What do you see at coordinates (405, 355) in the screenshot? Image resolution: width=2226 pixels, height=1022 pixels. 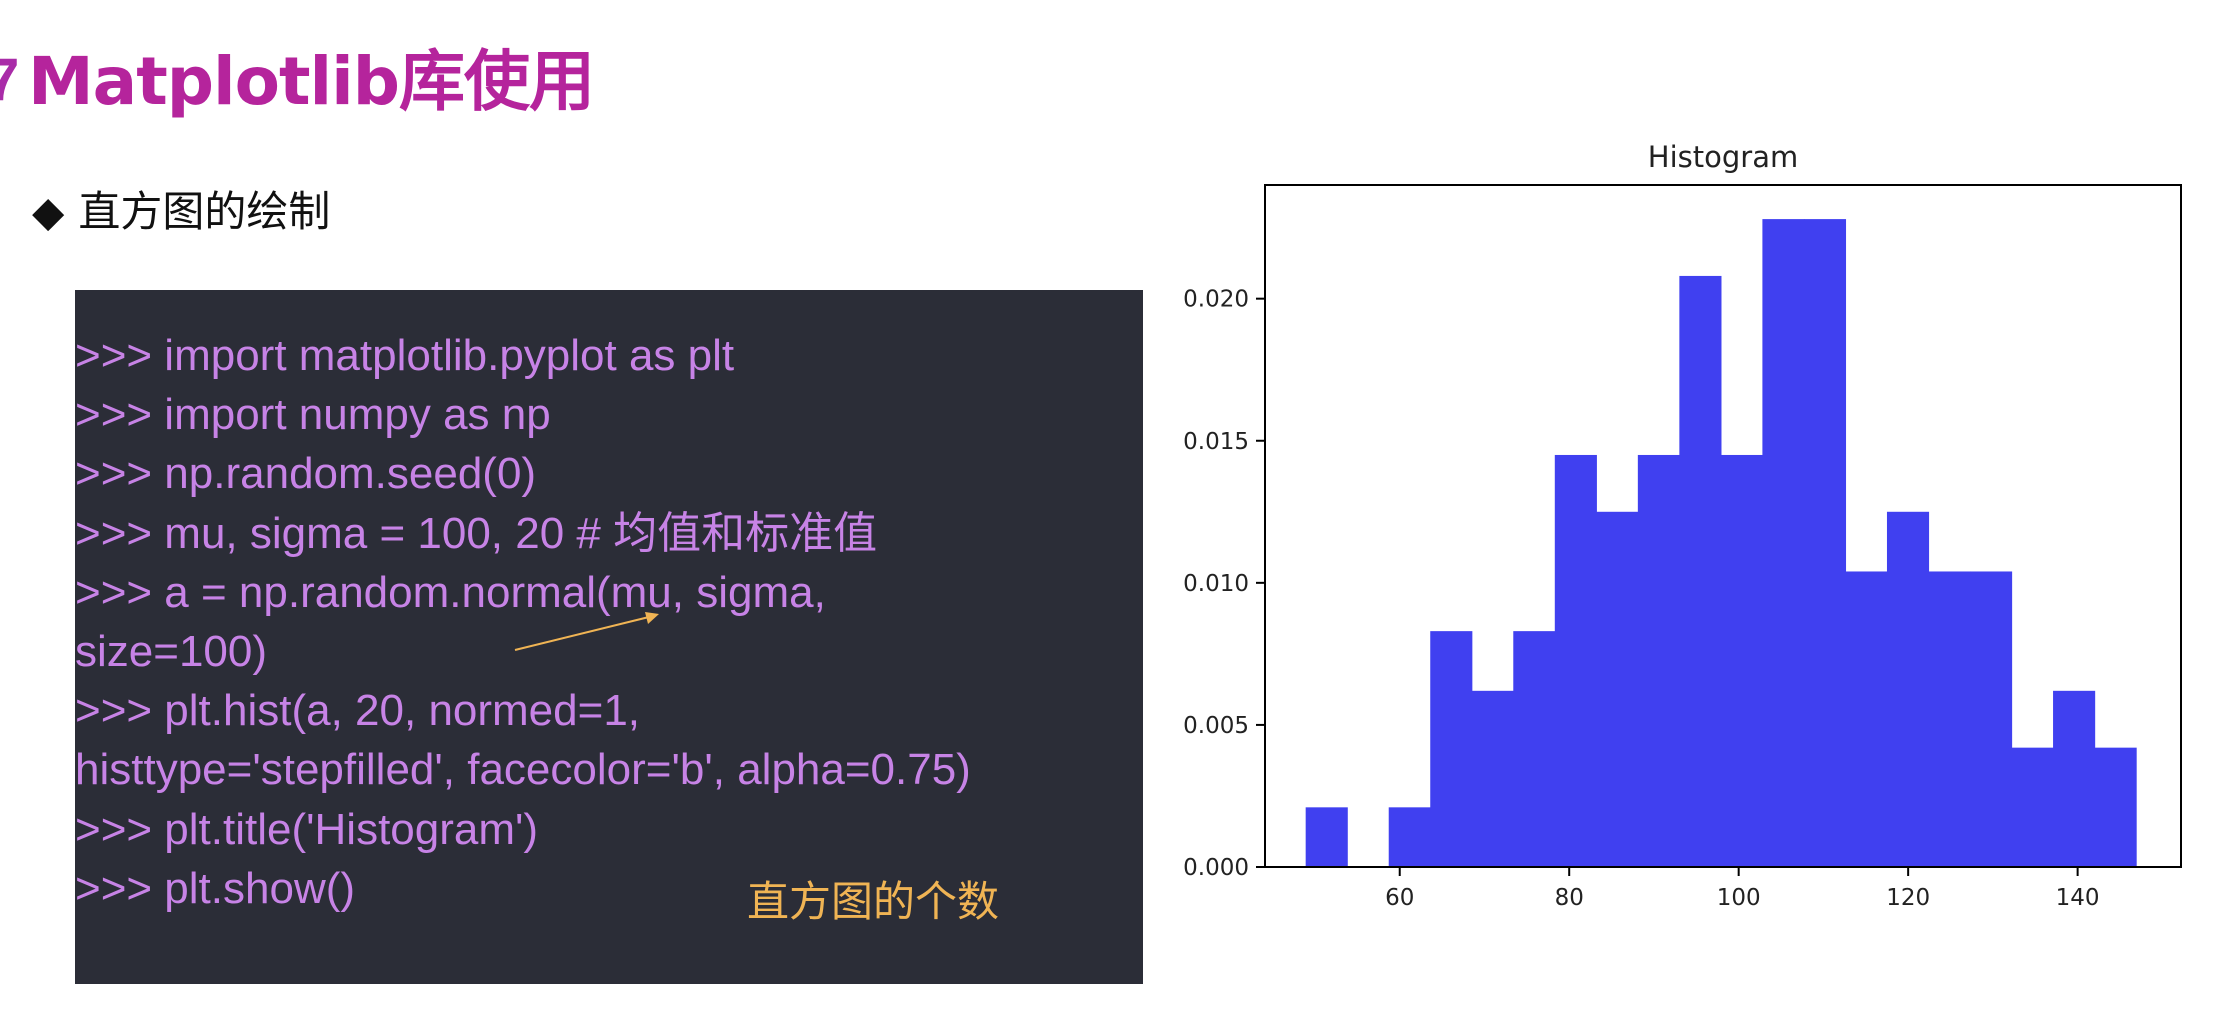 I see `code-line: >>> import matplotlib.pyplot as plt` at bounding box center [405, 355].